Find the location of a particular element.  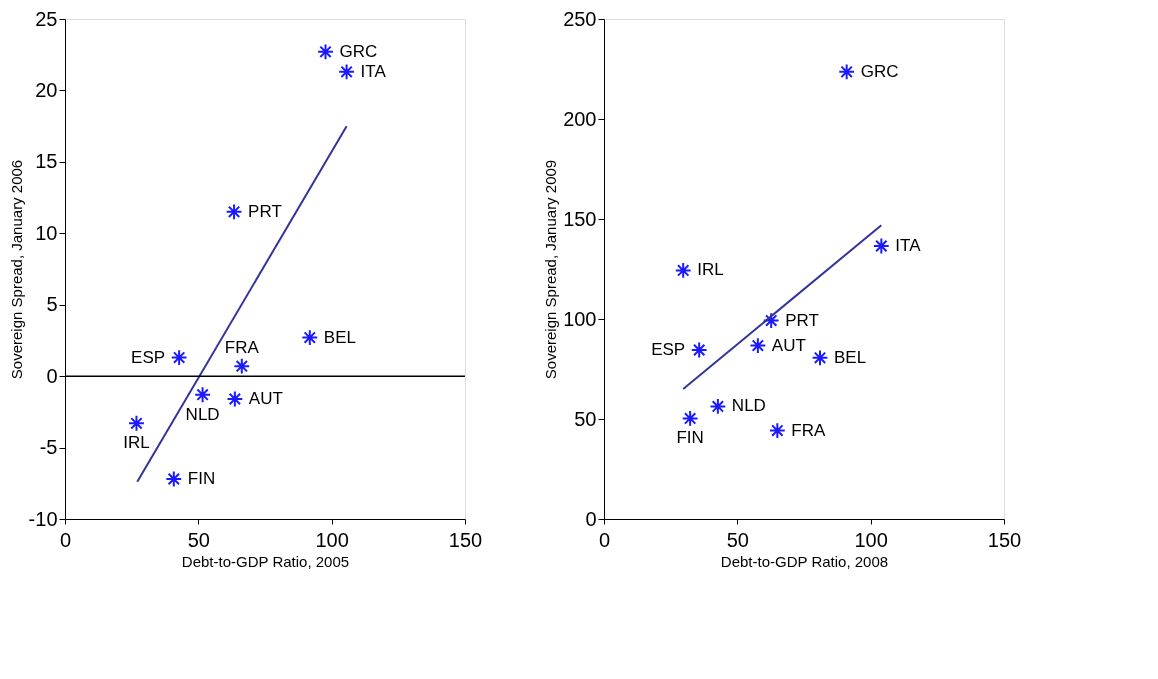

y-axis-title: Sovereign Spread, January 2009 is located at coordinates (551, 269).